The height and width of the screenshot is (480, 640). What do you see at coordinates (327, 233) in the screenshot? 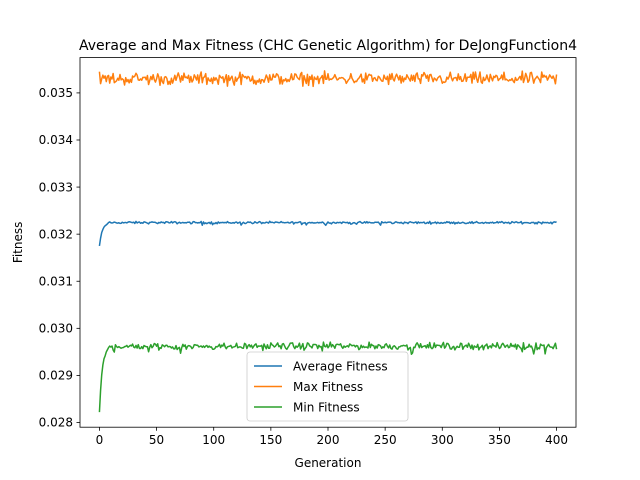
I see `series-line-average-fitness` at bounding box center [327, 233].